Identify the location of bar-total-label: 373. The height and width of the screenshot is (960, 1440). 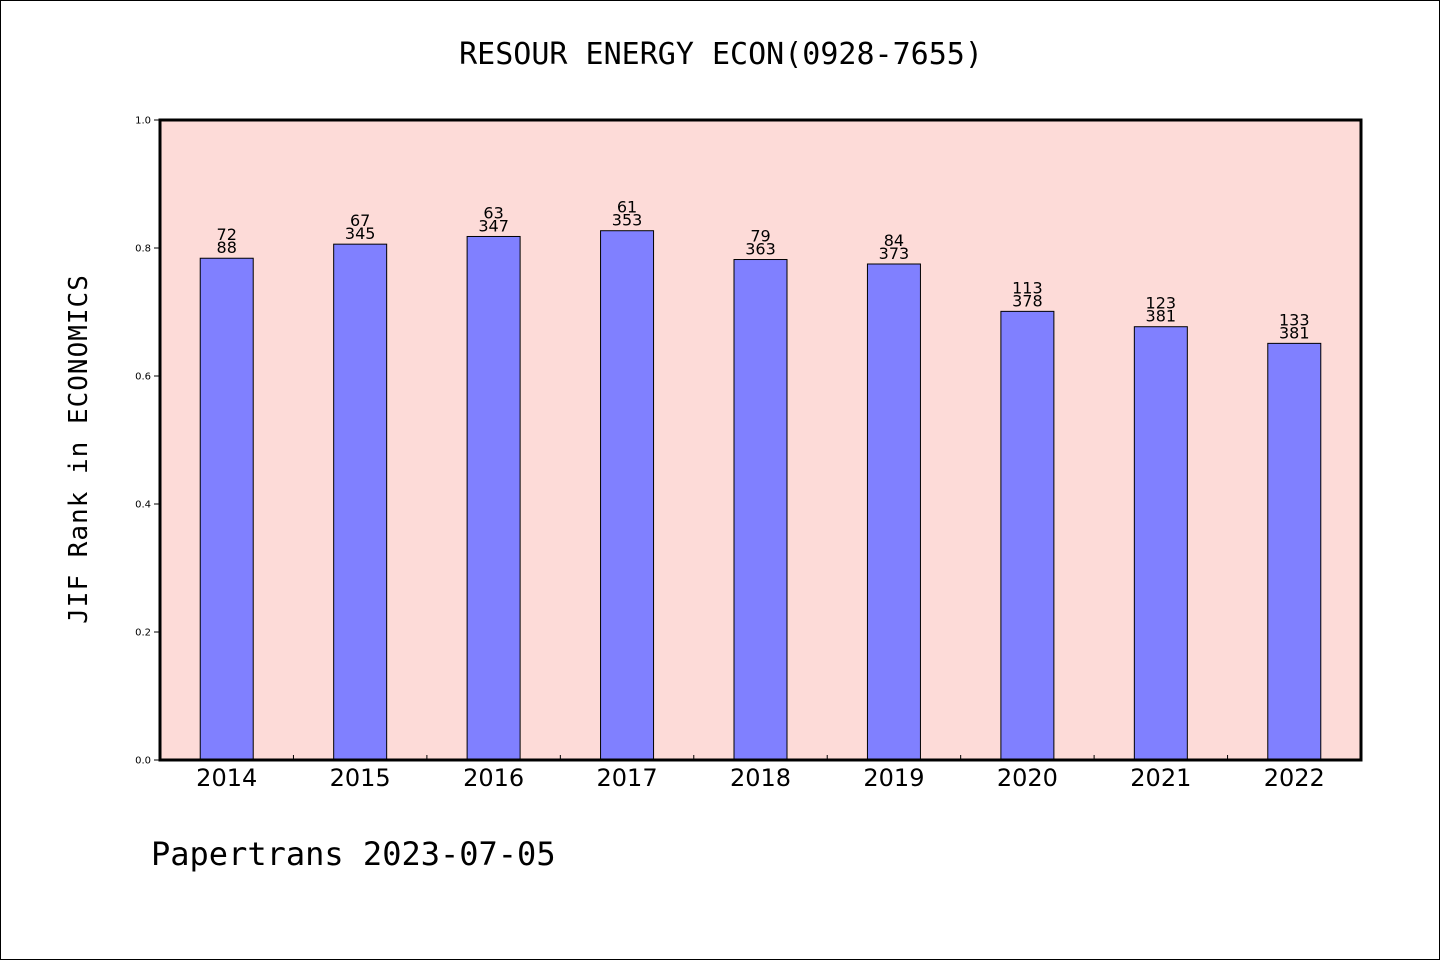
(894, 253).